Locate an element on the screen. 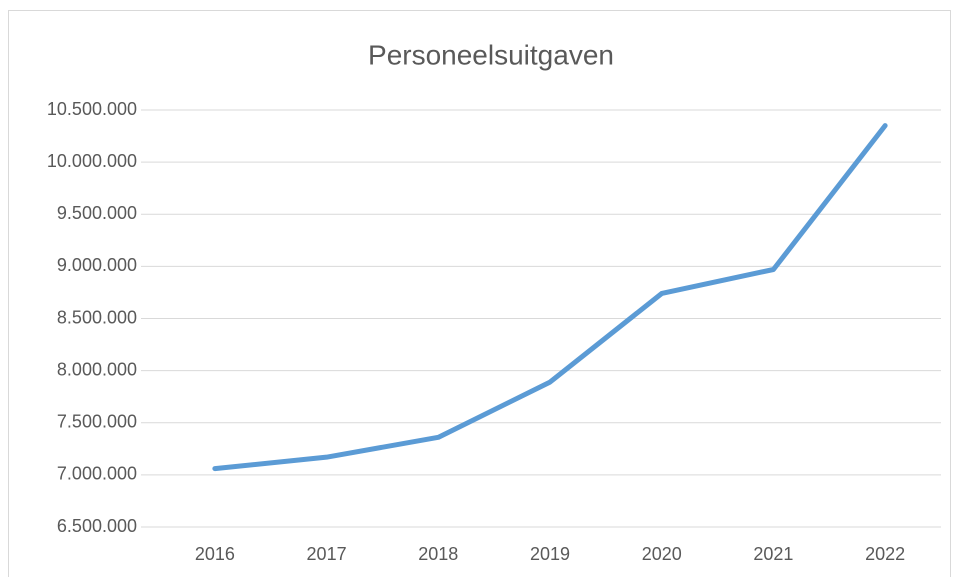  x-tick-label: 2016 is located at coordinates (215, 554).